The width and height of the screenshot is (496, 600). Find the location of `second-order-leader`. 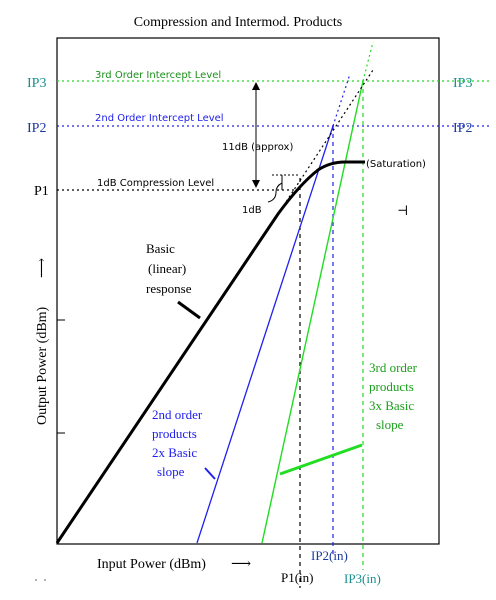

second-order-leader is located at coordinates (210, 473).